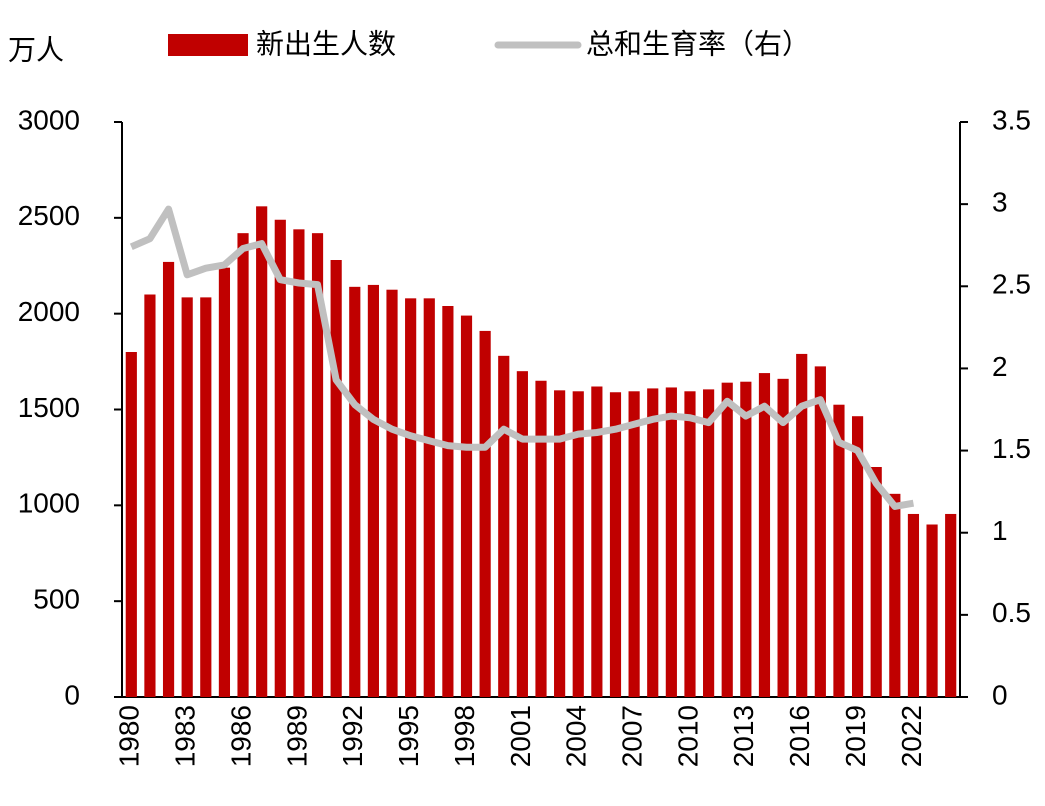 The height and width of the screenshot is (806, 1045). Describe the element at coordinates (632, 736) in the screenshot. I see `x-tick-label: 2007` at that location.